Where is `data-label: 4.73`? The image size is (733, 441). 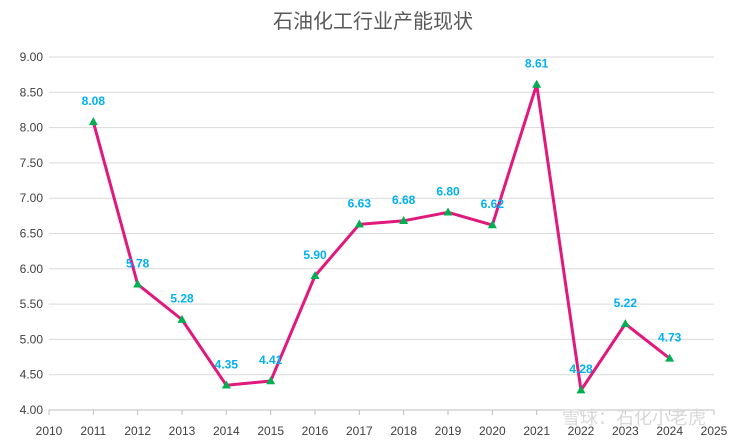 data-label: 4.73 is located at coordinates (670, 337).